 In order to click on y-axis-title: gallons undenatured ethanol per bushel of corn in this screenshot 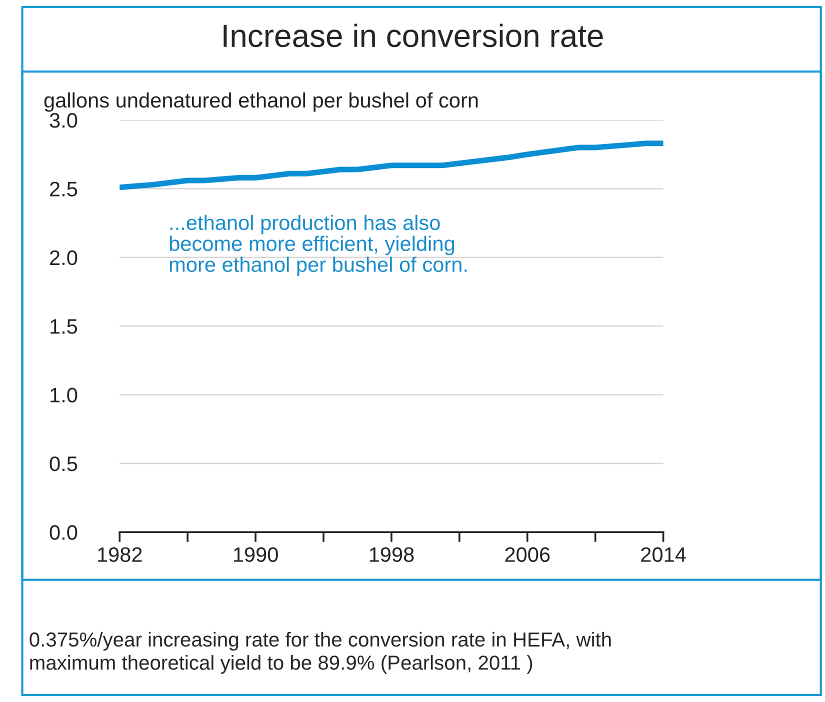, I will do `click(261, 102)`.